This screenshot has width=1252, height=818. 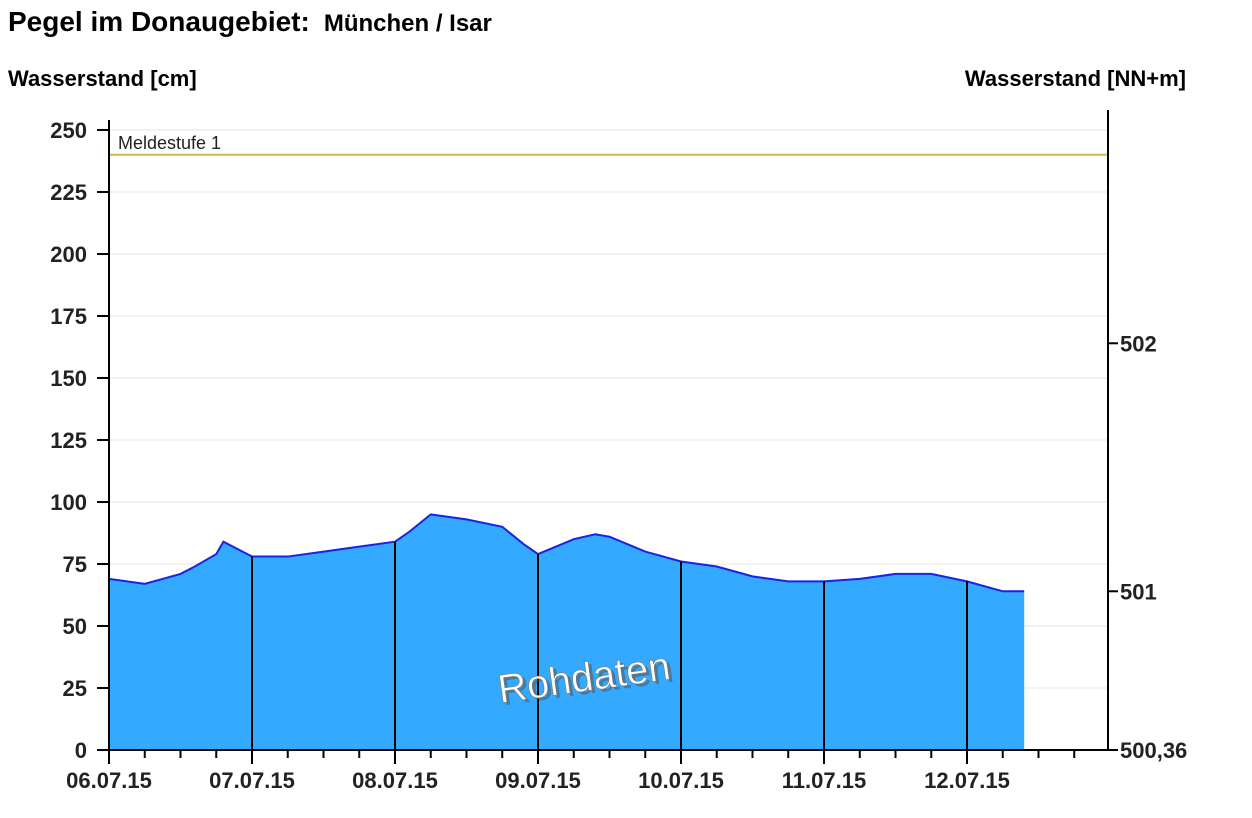 I want to click on day-divider-layer, so click(x=609, y=645).